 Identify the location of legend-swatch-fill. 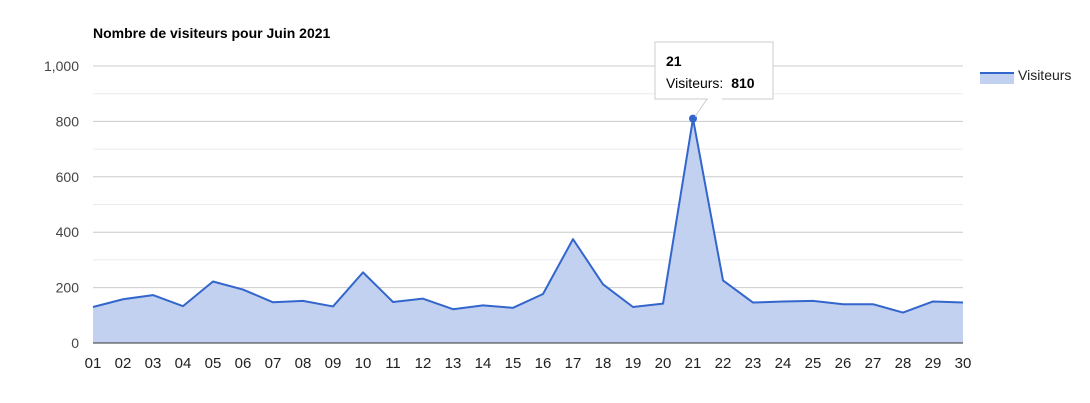
(997, 78).